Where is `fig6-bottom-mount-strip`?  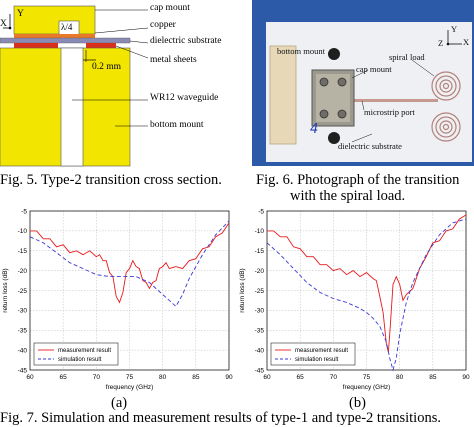 fig6-bottom-mount-strip is located at coordinates (283, 95).